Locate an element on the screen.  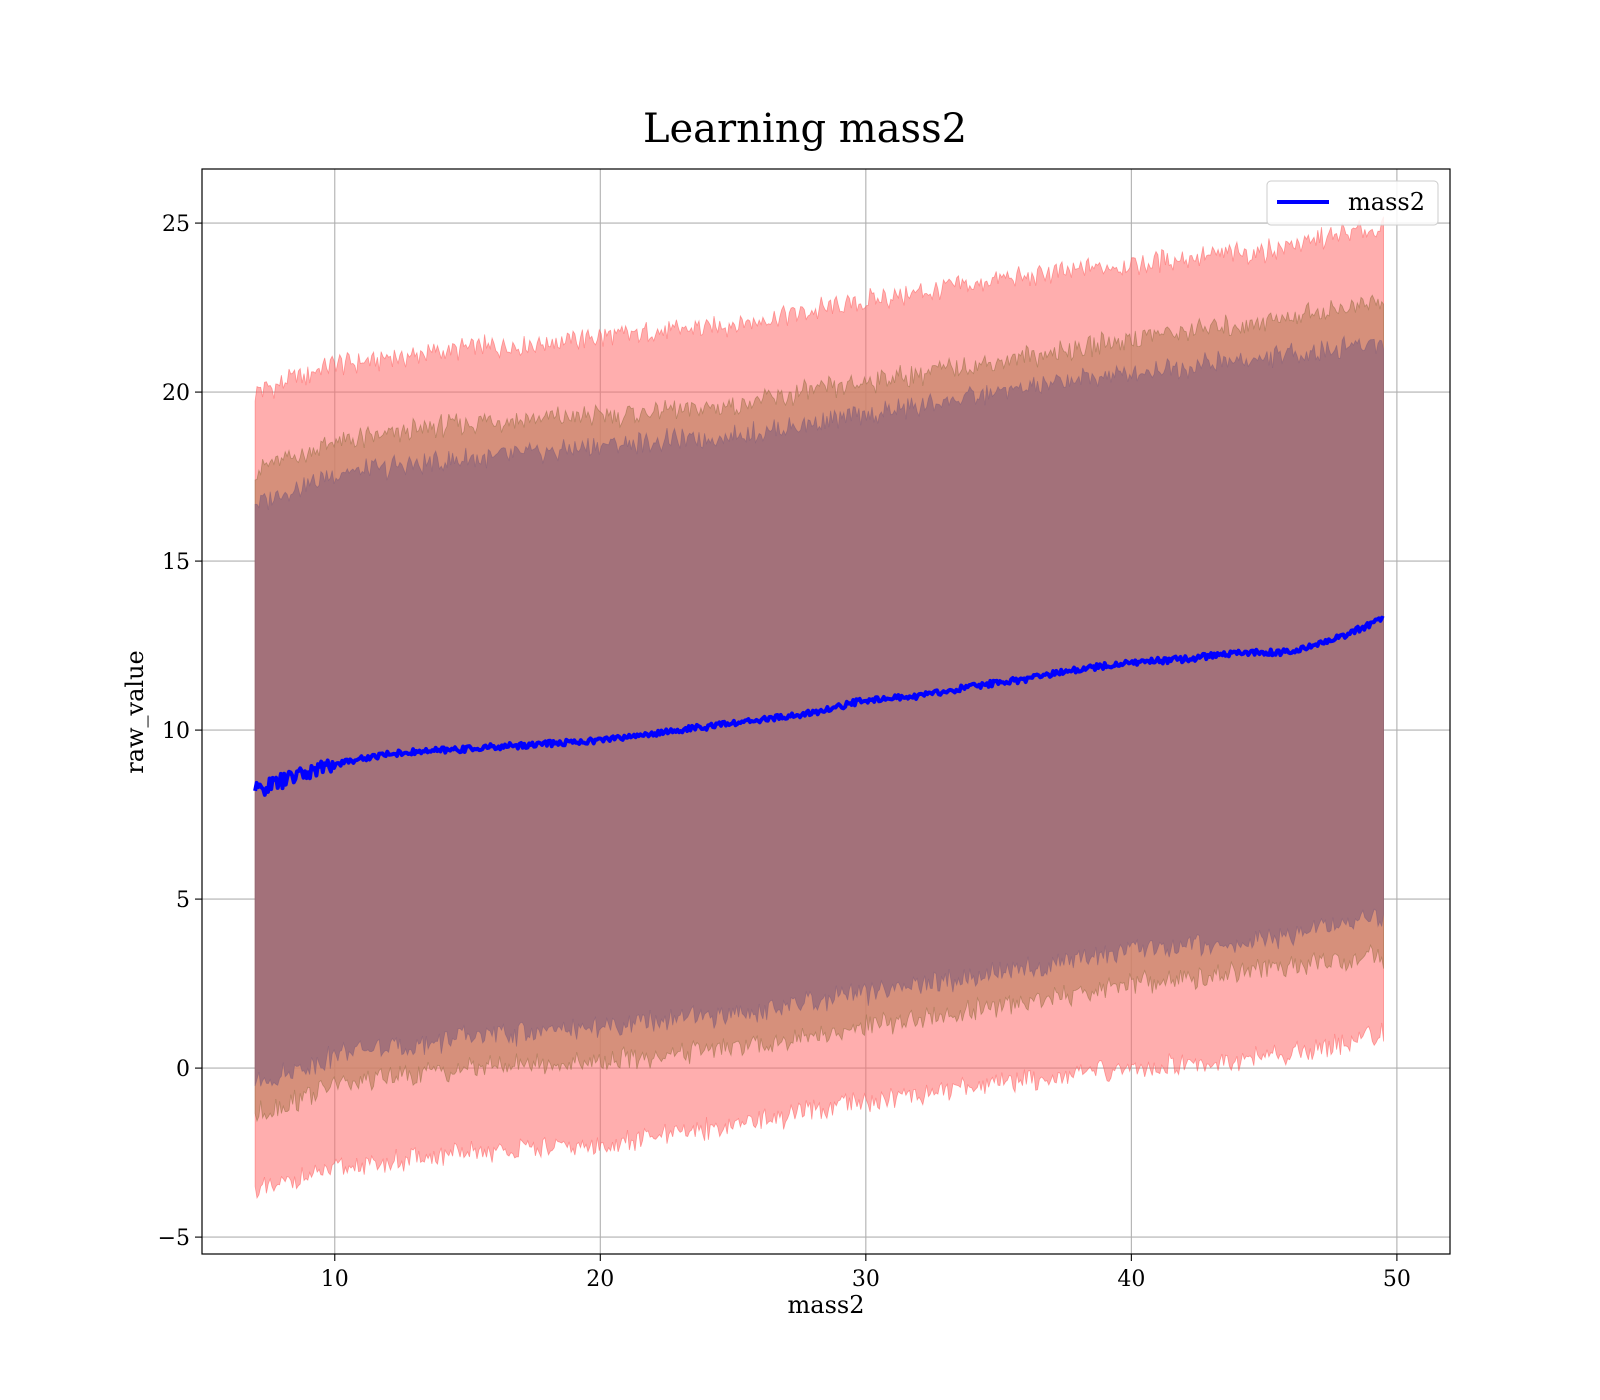
x-axis-ticks: 10 20 30 40 50 is located at coordinates (866, 1273).